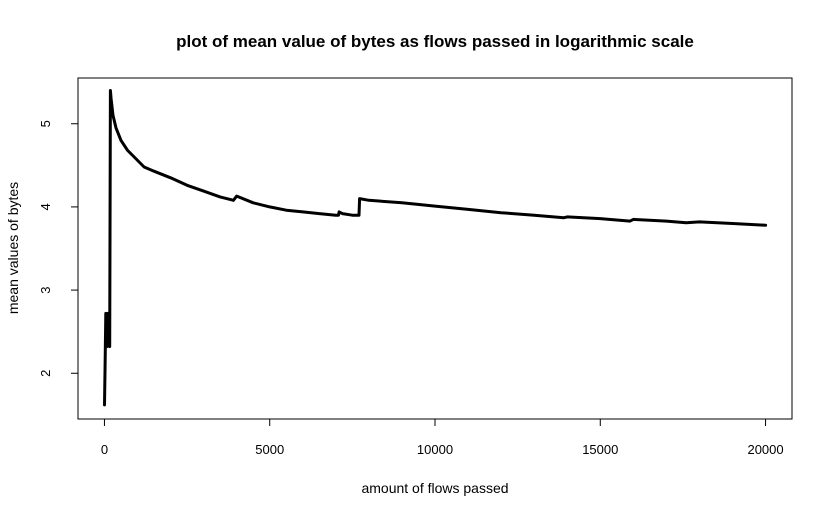  I want to click on x-tick-label: 10000, so click(435, 449).